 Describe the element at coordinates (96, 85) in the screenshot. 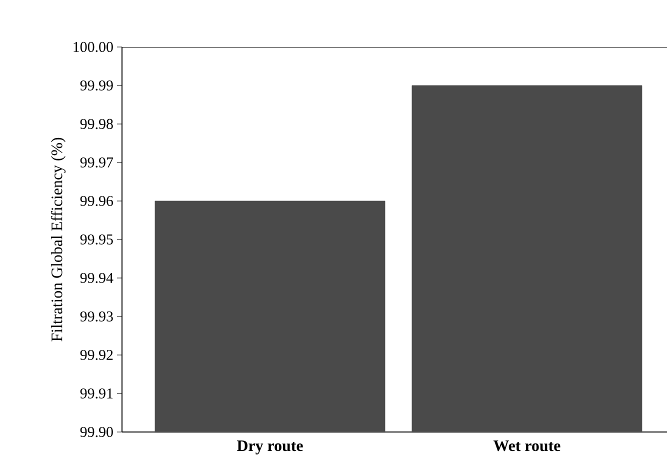

I see `y-tick-label: 99.99` at that location.